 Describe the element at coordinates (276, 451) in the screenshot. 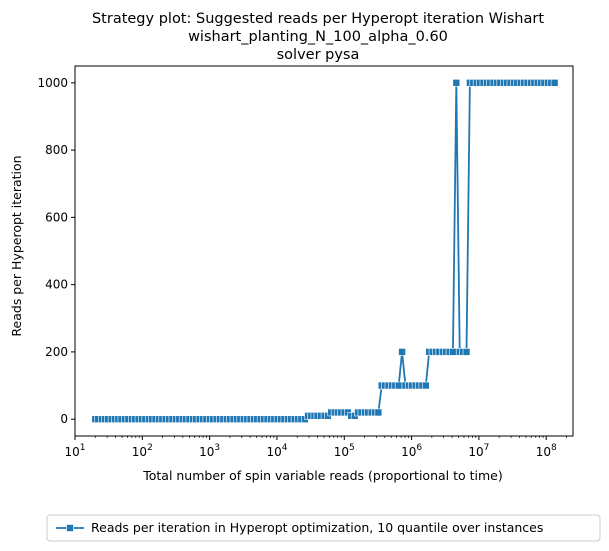

I see `x-tick-label: 10⁴` at that location.